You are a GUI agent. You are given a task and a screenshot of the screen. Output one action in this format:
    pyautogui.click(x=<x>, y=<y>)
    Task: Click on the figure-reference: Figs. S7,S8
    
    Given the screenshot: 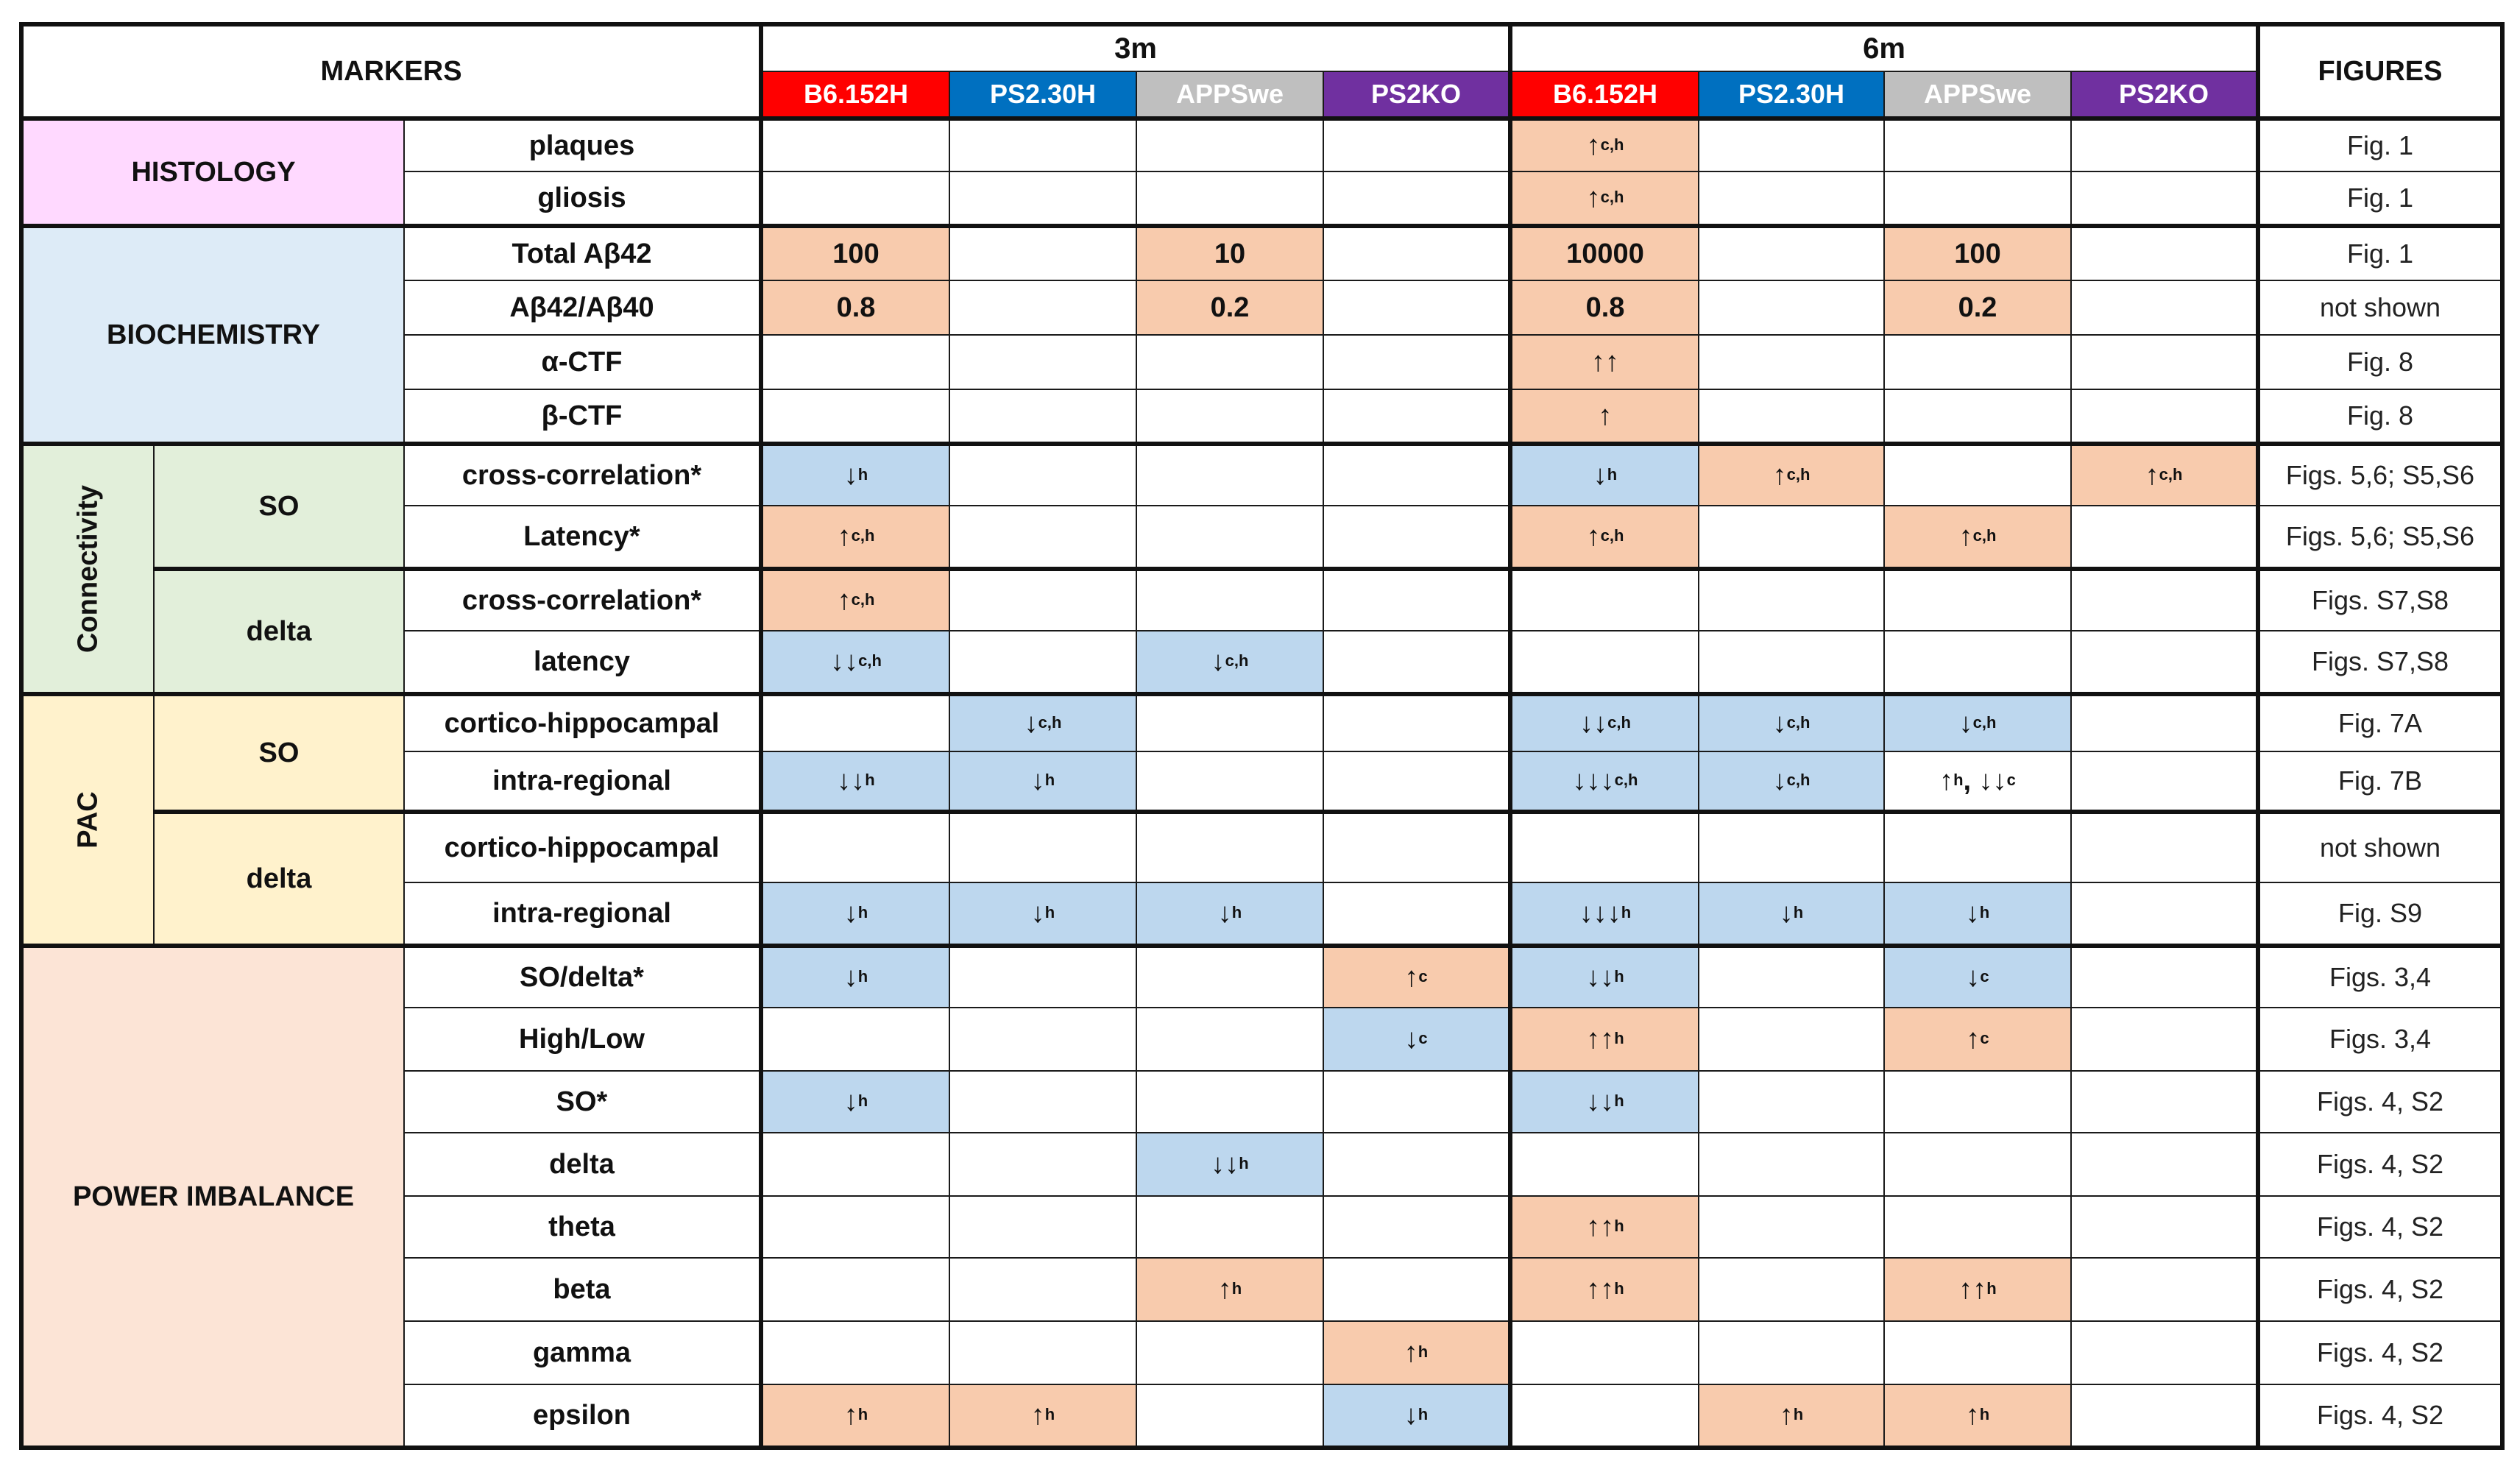 What is the action you would take?
    pyautogui.click(x=2379, y=599)
    